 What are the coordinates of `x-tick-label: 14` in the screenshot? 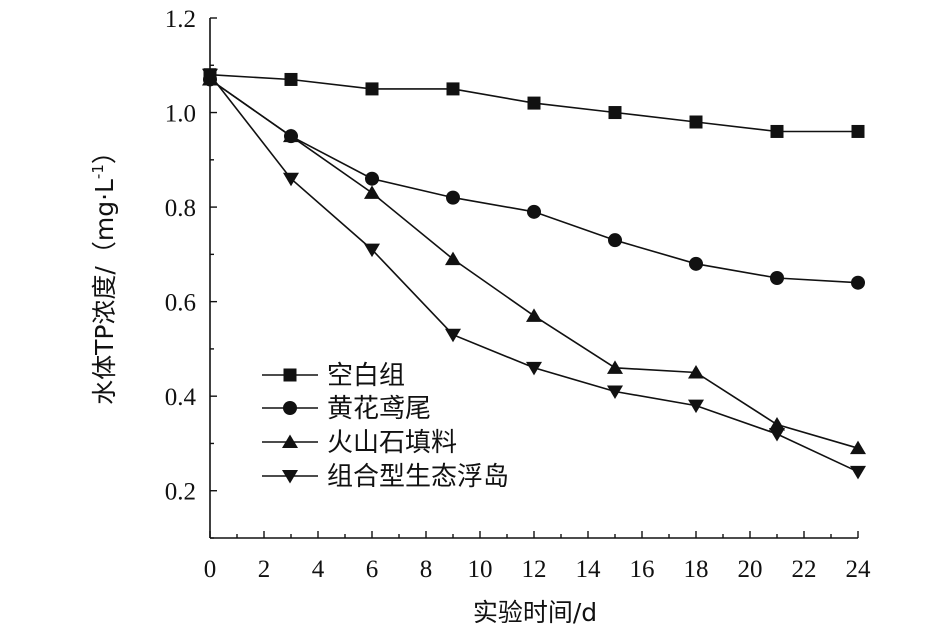 It's located at (589, 569).